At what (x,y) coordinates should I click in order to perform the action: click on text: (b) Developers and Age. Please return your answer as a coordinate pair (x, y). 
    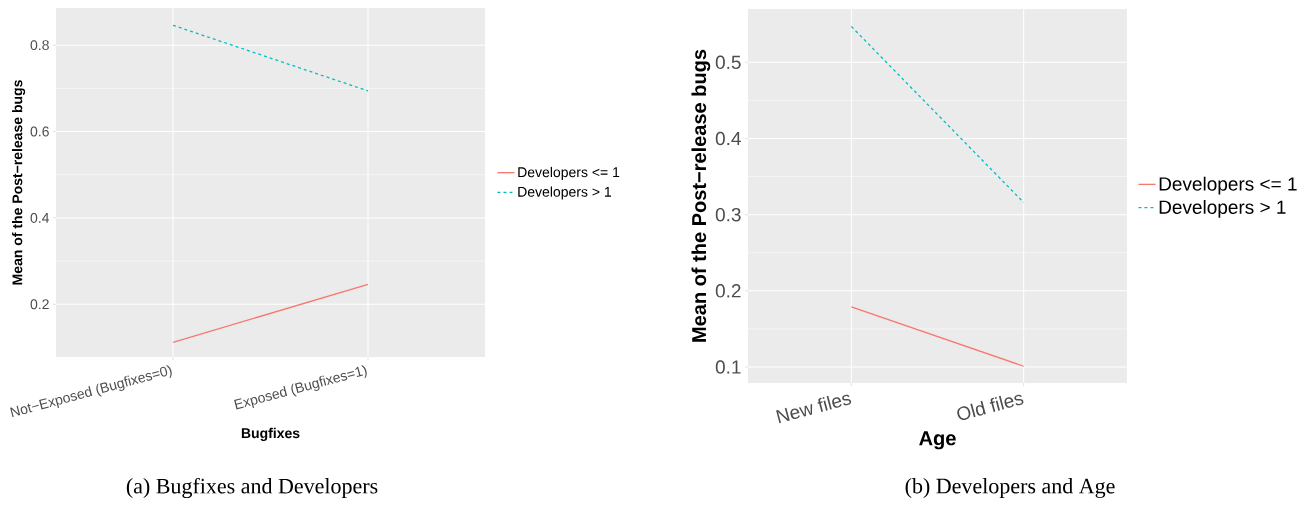
    Looking at the image, I should click on (1010, 488).